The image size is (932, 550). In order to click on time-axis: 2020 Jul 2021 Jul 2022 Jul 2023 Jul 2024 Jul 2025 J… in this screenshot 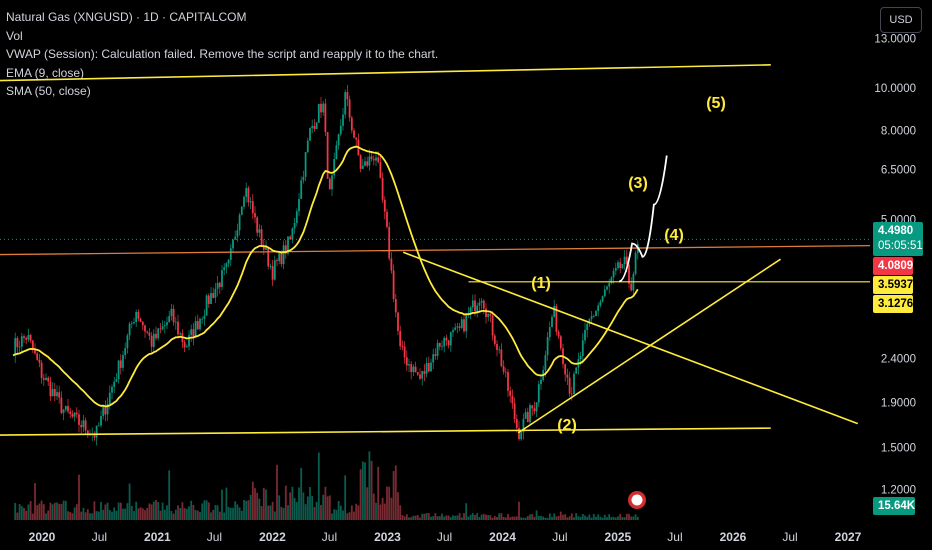, I will do `click(466, 520)`.